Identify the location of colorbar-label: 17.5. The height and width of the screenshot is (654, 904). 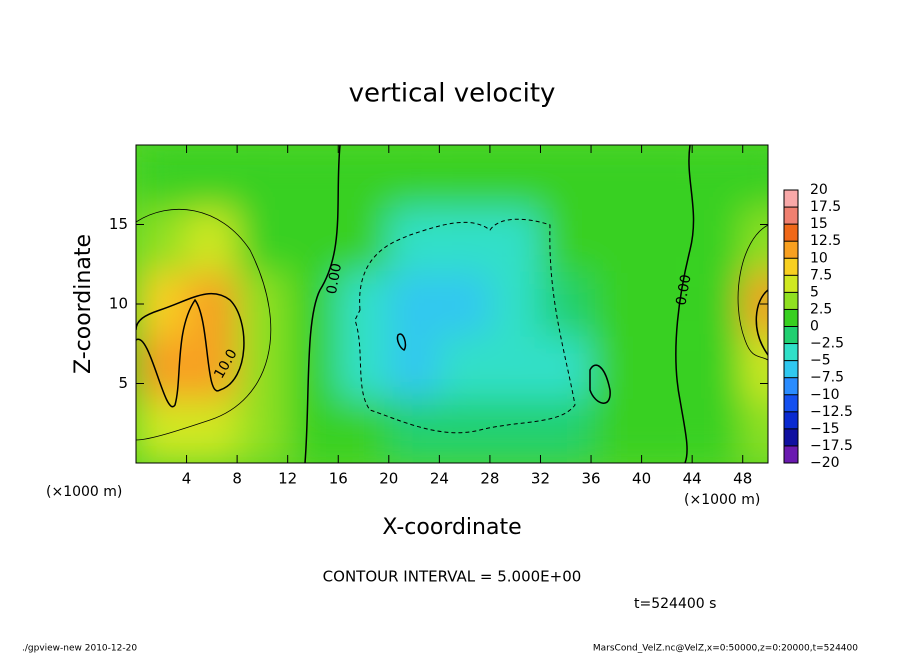
(825, 207).